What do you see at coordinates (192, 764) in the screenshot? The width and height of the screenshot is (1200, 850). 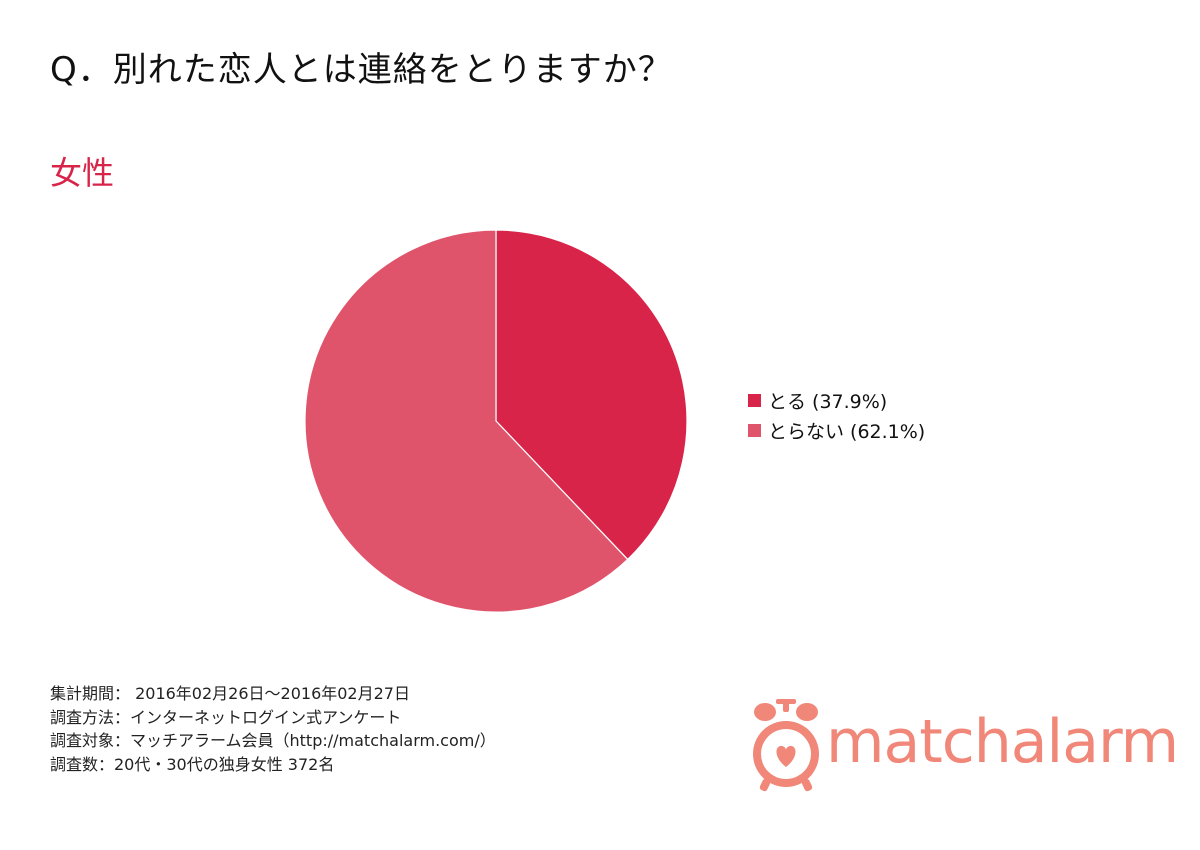 I see `survey-count: 調査数：20代・30代の独身女性 372名` at bounding box center [192, 764].